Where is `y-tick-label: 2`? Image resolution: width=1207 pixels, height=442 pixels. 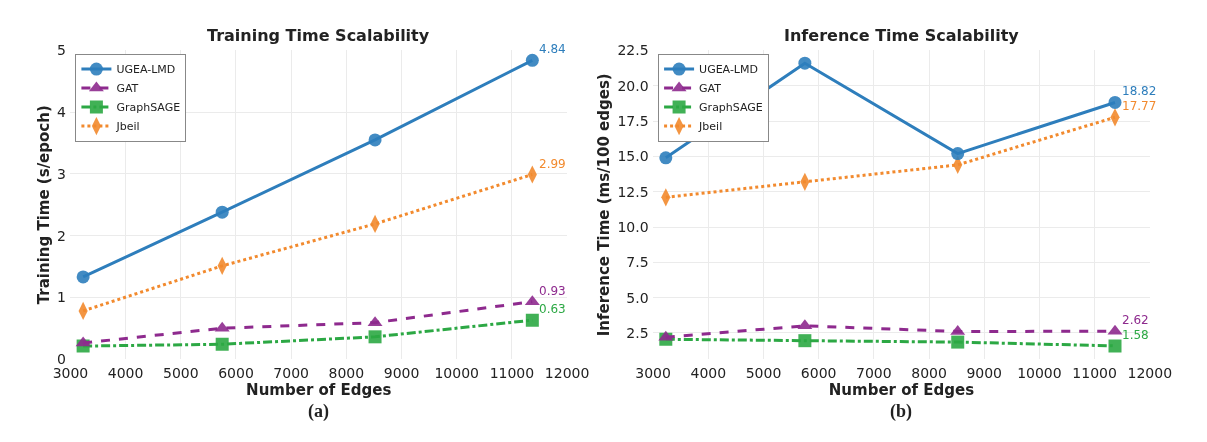 y-tick-label: 2 is located at coordinates (61, 235).